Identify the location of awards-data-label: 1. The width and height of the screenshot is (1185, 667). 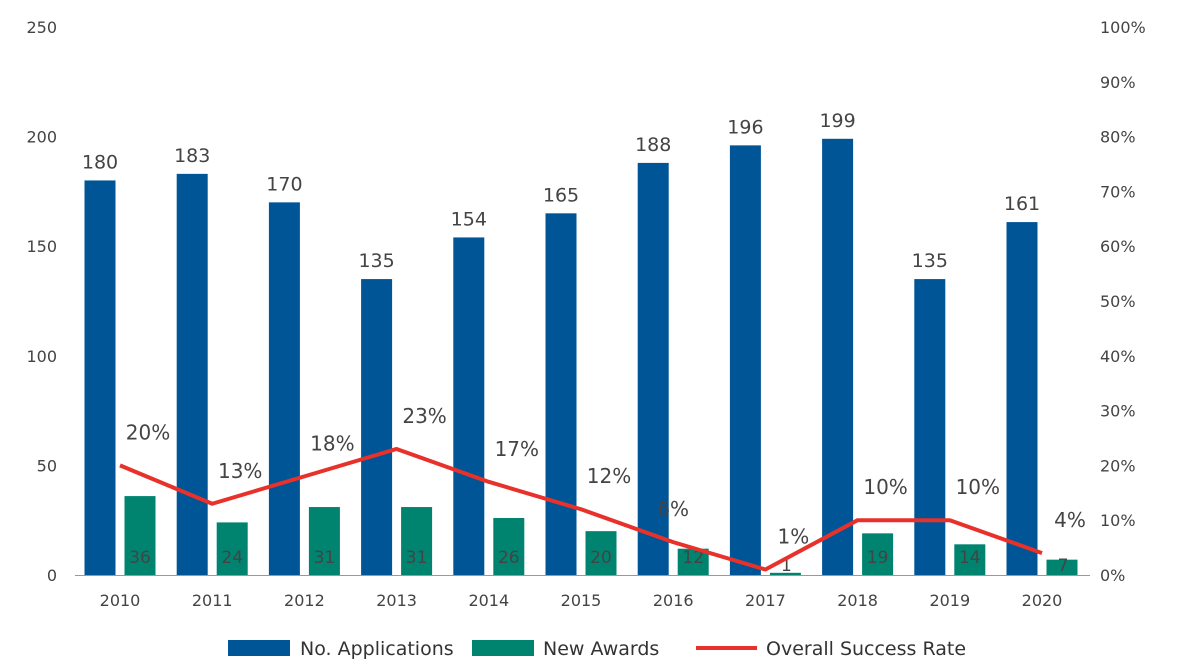
(786, 566).